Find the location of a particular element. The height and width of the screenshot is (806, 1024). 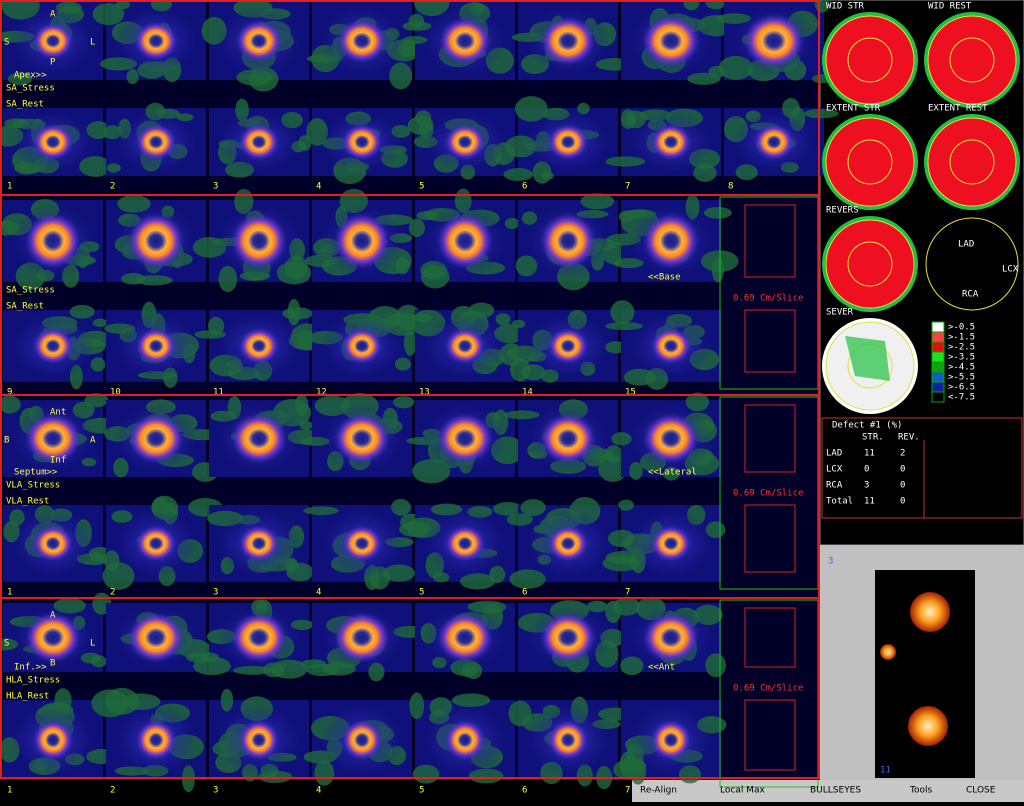

slice-number: 6 is located at coordinates (524, 187).